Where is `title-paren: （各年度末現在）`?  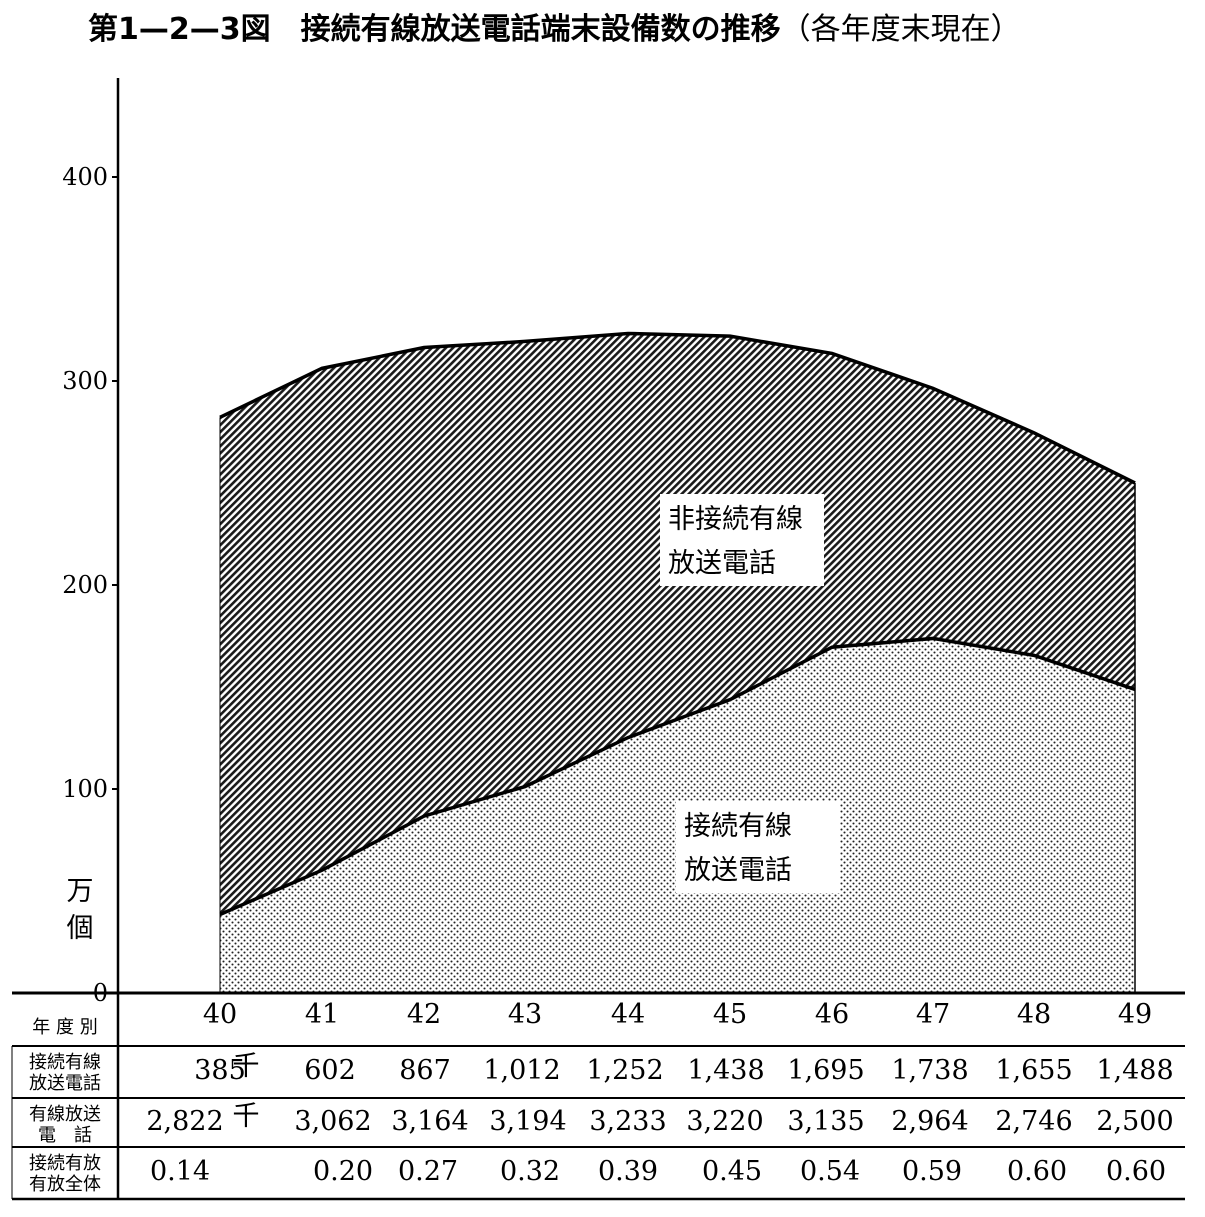
title-paren: （各年度末現在） is located at coordinates (900, 29).